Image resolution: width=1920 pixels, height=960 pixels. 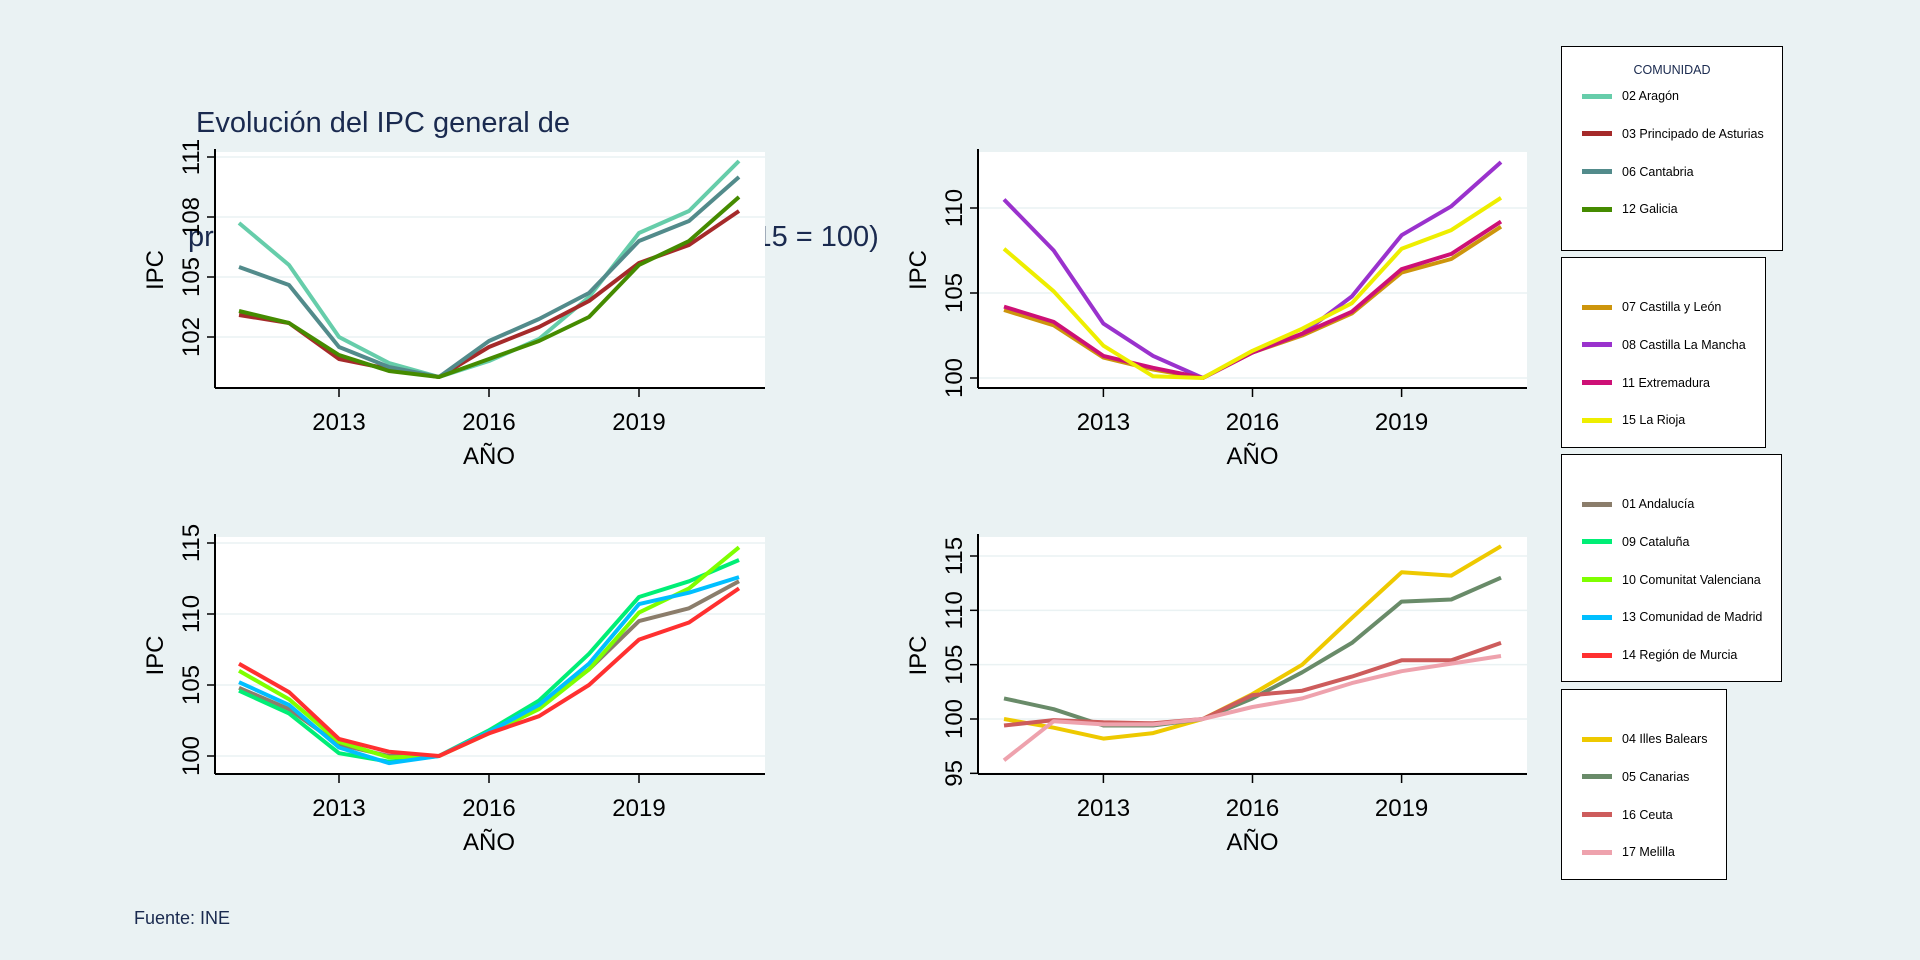 I want to click on legend-label: 05 Canarias, so click(x=1656, y=776).